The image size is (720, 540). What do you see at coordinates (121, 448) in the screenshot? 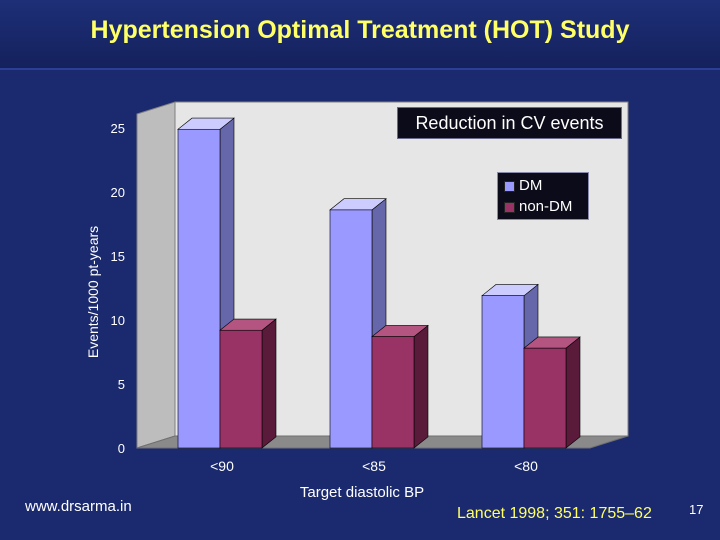
I see `y-tick-label: 0` at bounding box center [121, 448].